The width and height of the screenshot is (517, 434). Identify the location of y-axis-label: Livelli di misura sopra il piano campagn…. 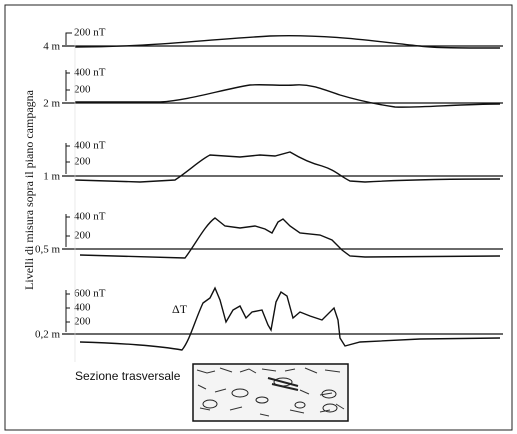
(29, 189).